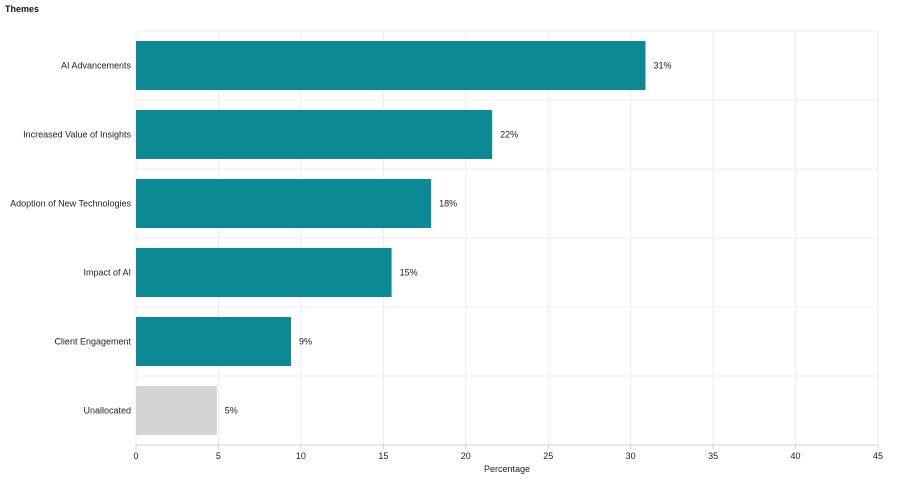  I want to click on x-tick-label-25: 25, so click(548, 456).